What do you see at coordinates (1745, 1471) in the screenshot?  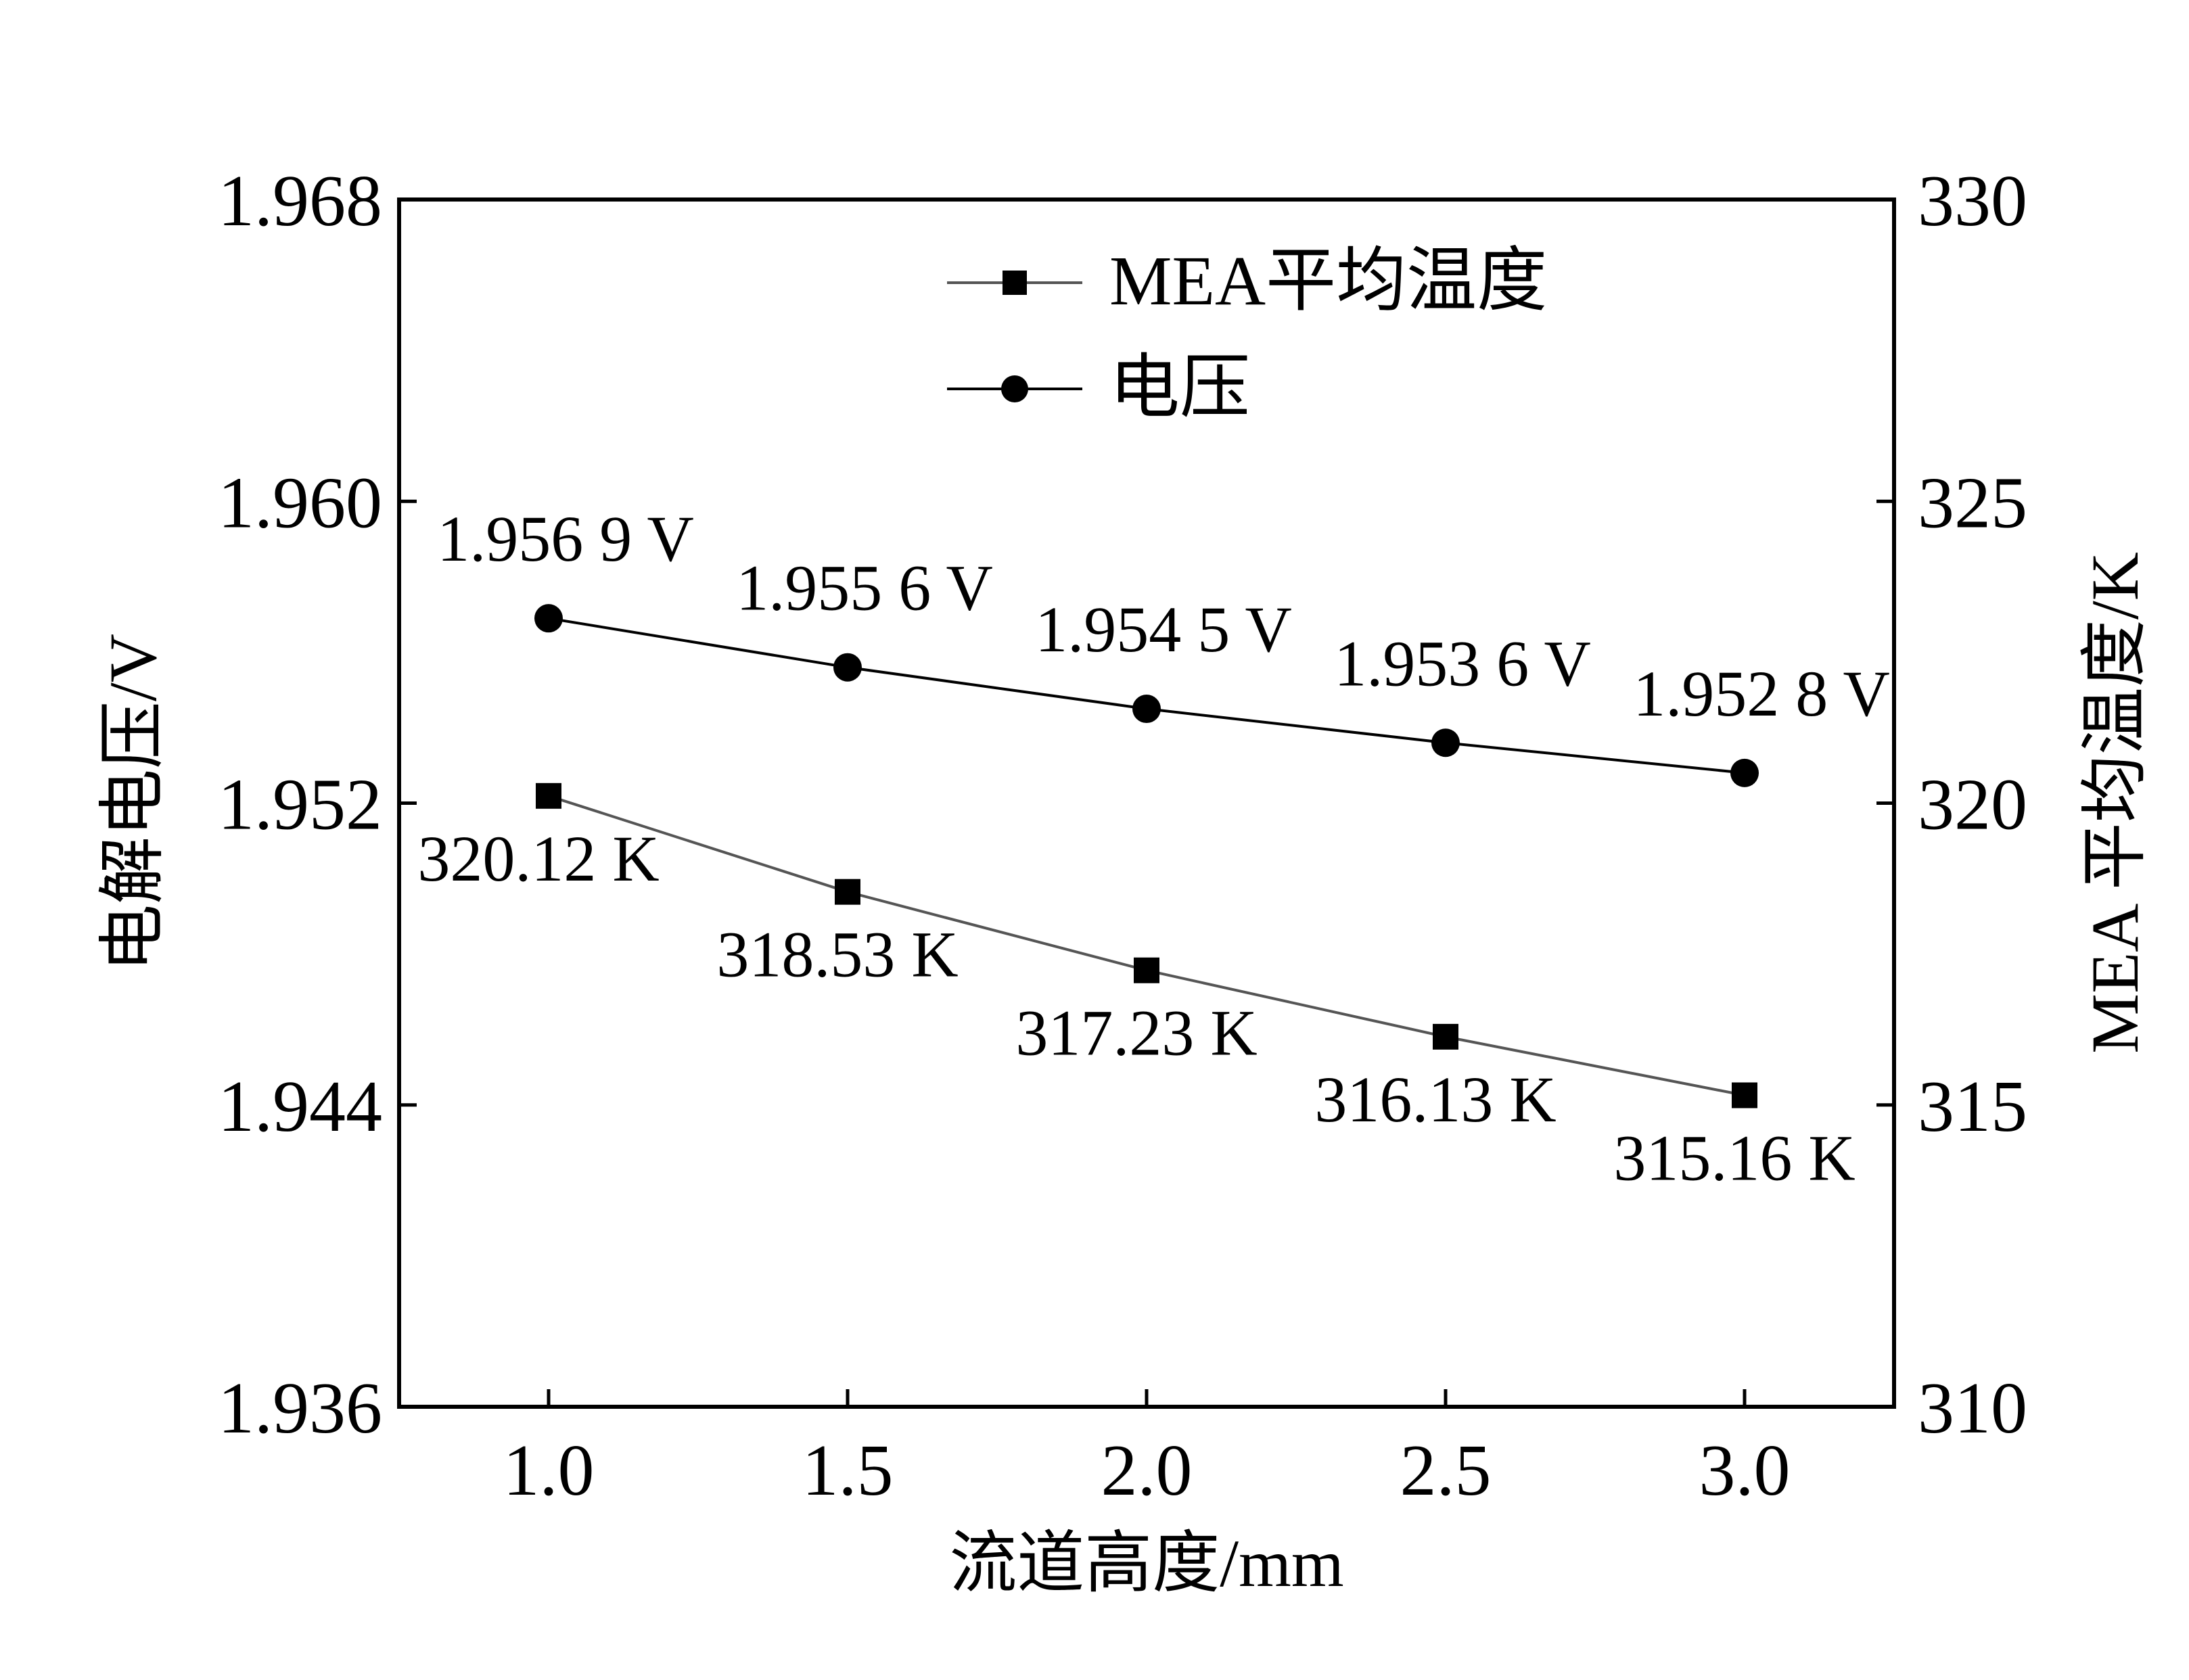 I see `x-tick-label: 3.0` at bounding box center [1745, 1471].